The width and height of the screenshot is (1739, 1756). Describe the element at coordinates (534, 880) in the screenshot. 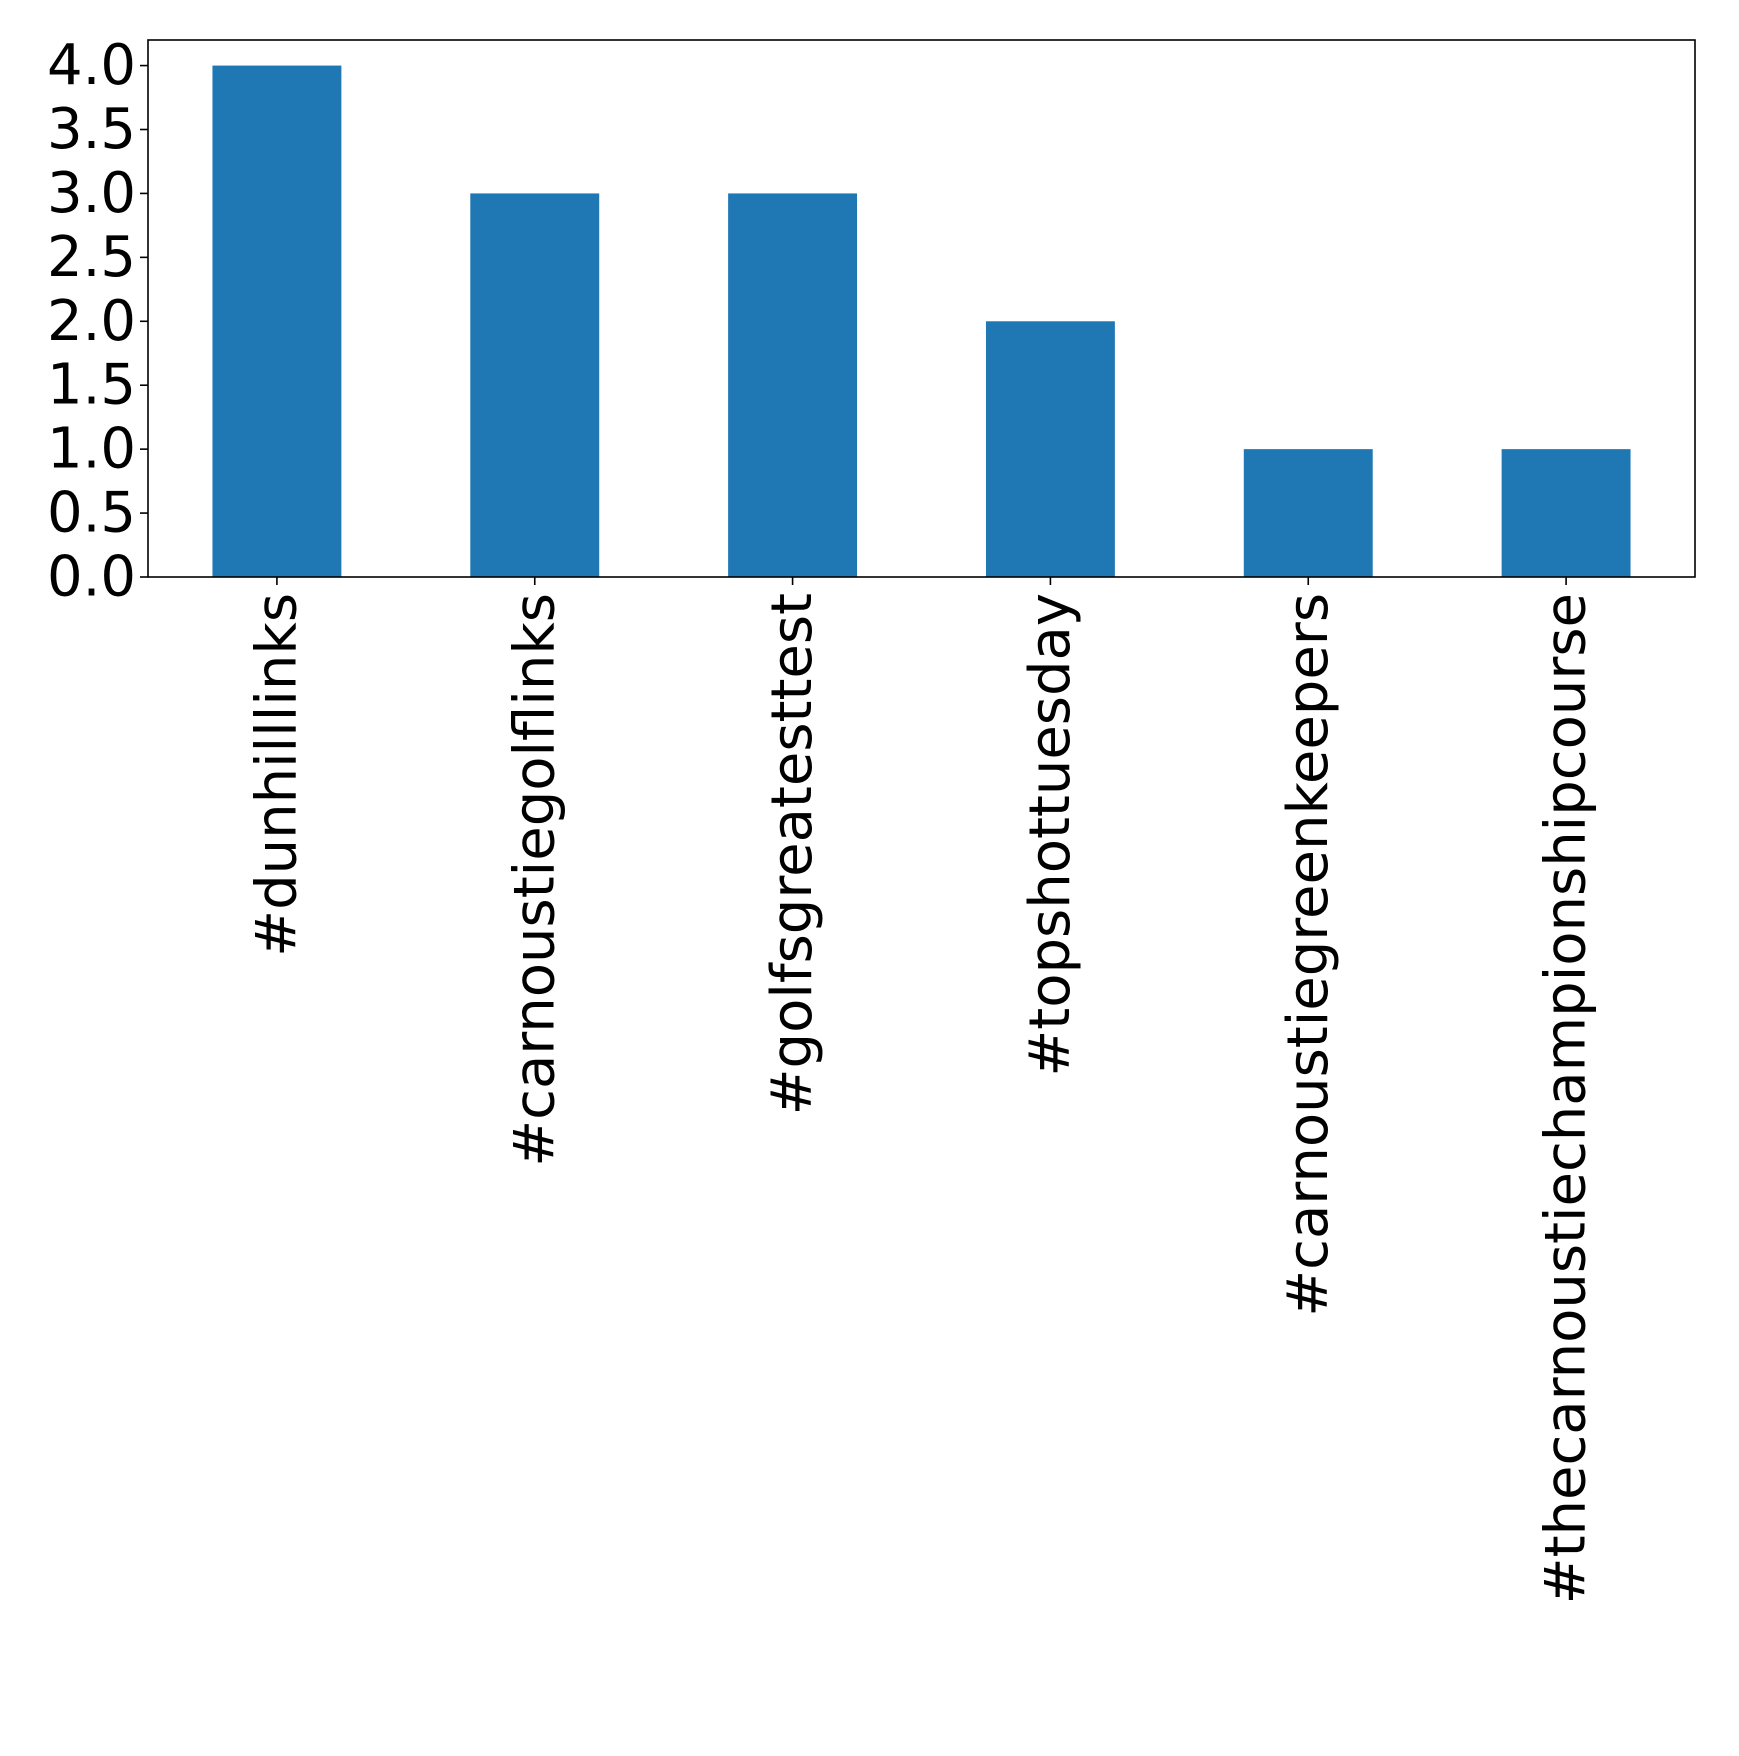

I see `x-tick-label-1: #carnoustiegolflinks` at that location.